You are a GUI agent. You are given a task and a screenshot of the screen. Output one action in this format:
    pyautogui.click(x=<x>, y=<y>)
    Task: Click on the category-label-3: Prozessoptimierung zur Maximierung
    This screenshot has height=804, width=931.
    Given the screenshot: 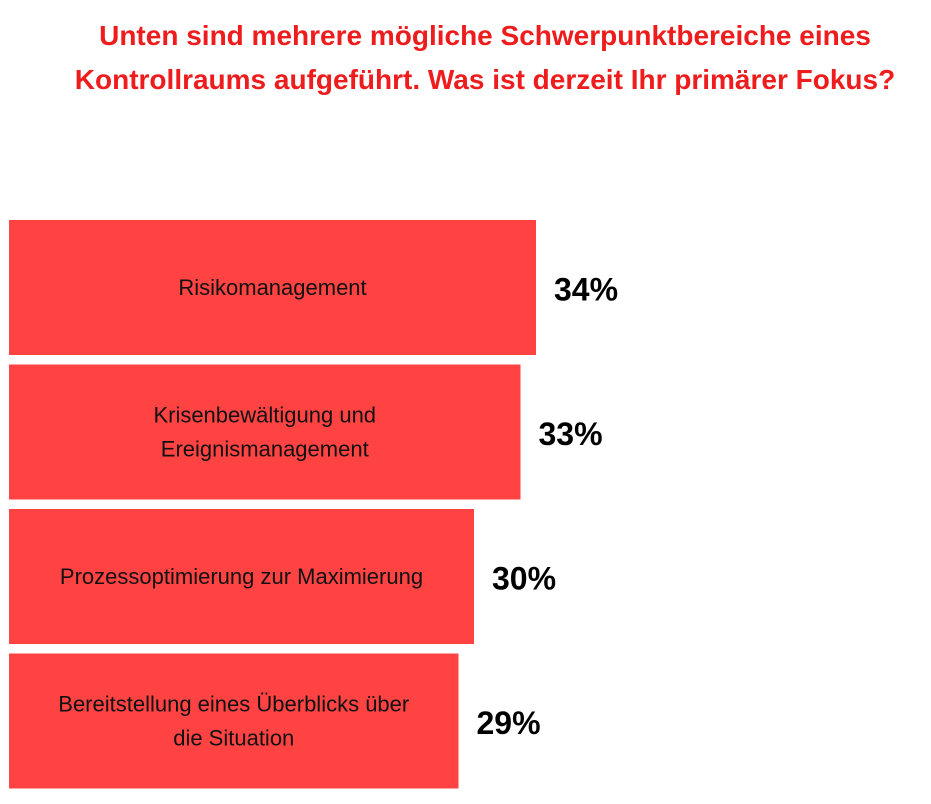 What is the action you would take?
    pyautogui.click(x=241, y=576)
    